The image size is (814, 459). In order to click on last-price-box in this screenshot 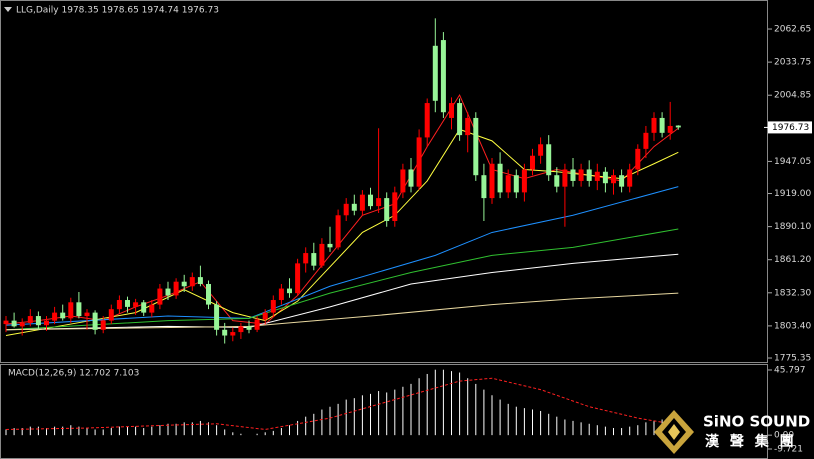, I will do `click(790, 127)`.